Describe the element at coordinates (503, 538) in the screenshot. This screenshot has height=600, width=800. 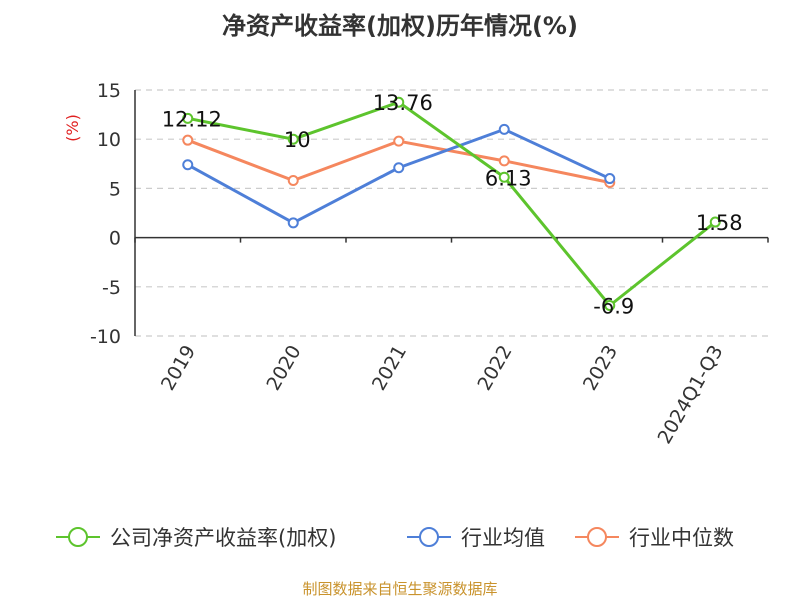
I see `legend-label: 行业均值` at that location.